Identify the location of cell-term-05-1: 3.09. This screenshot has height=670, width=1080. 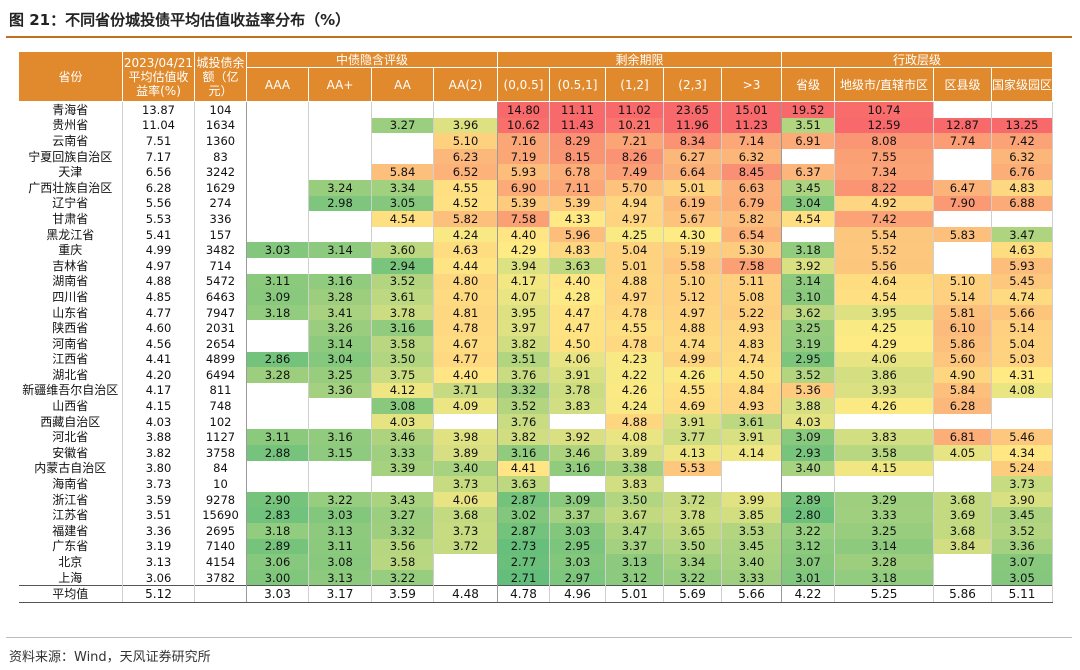
(577, 499).